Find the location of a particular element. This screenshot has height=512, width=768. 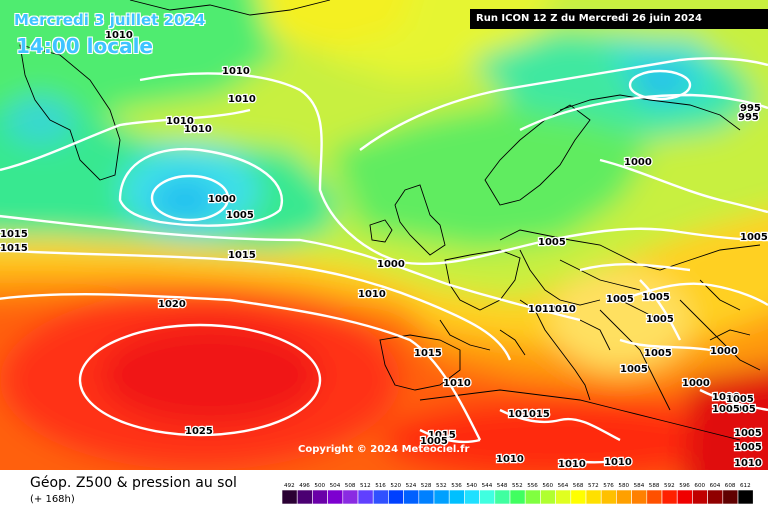

scale-tick-label: 596 is located at coordinates (684, 486).